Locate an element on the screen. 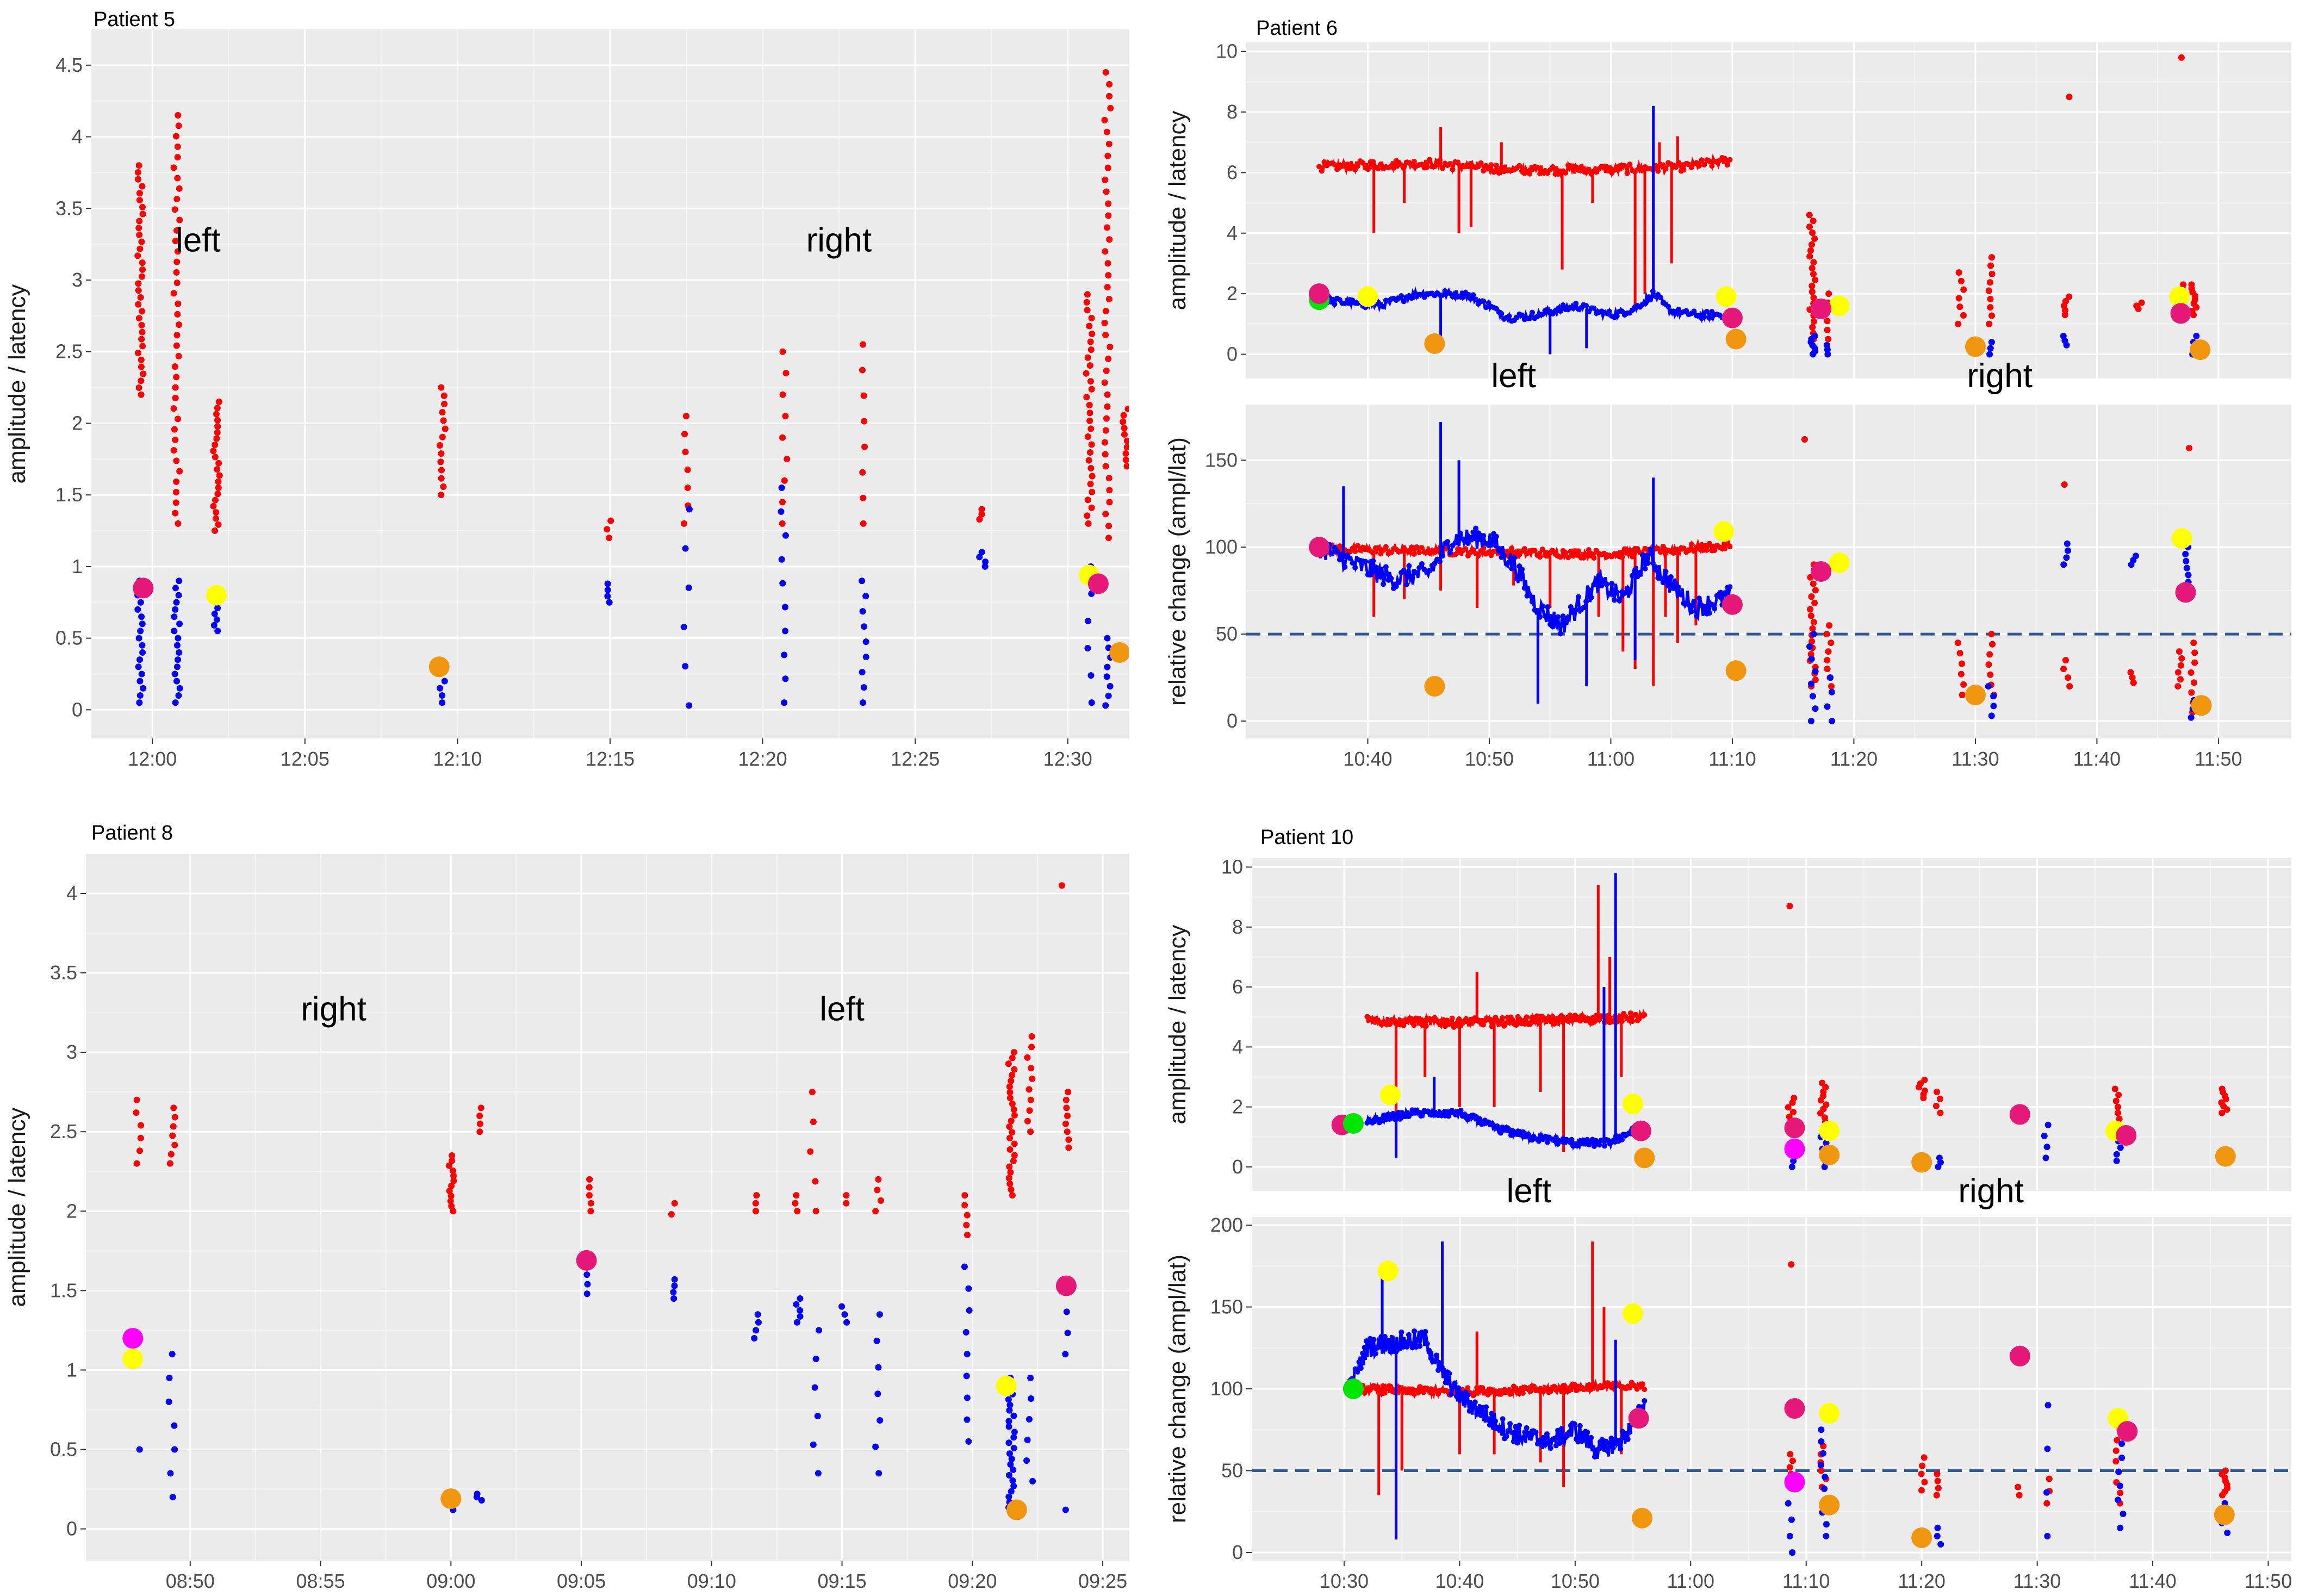 The width and height of the screenshot is (2312, 1596). y-tick-label: 2.5 is located at coordinates (63, 1131).